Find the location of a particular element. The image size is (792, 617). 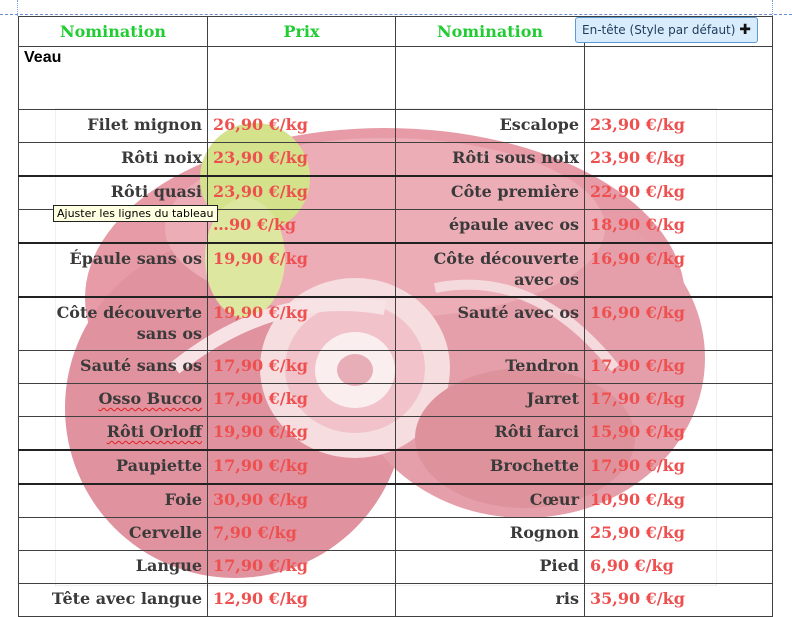

item-name-left: Cervelle is located at coordinates (113, 534).